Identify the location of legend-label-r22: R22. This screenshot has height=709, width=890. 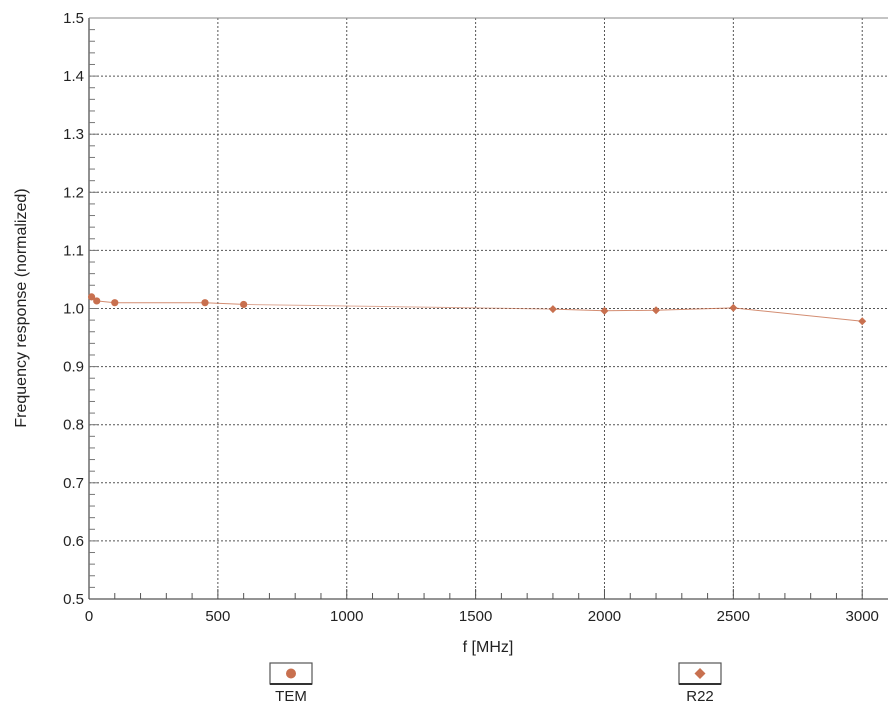
(700, 696).